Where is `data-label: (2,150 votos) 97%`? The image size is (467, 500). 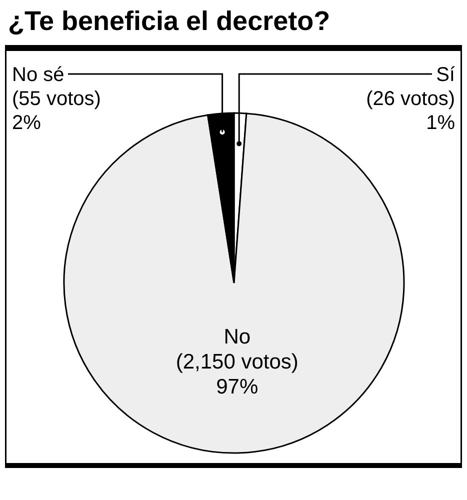 data-label: (2,150 votos) 97% is located at coordinates (237, 374).